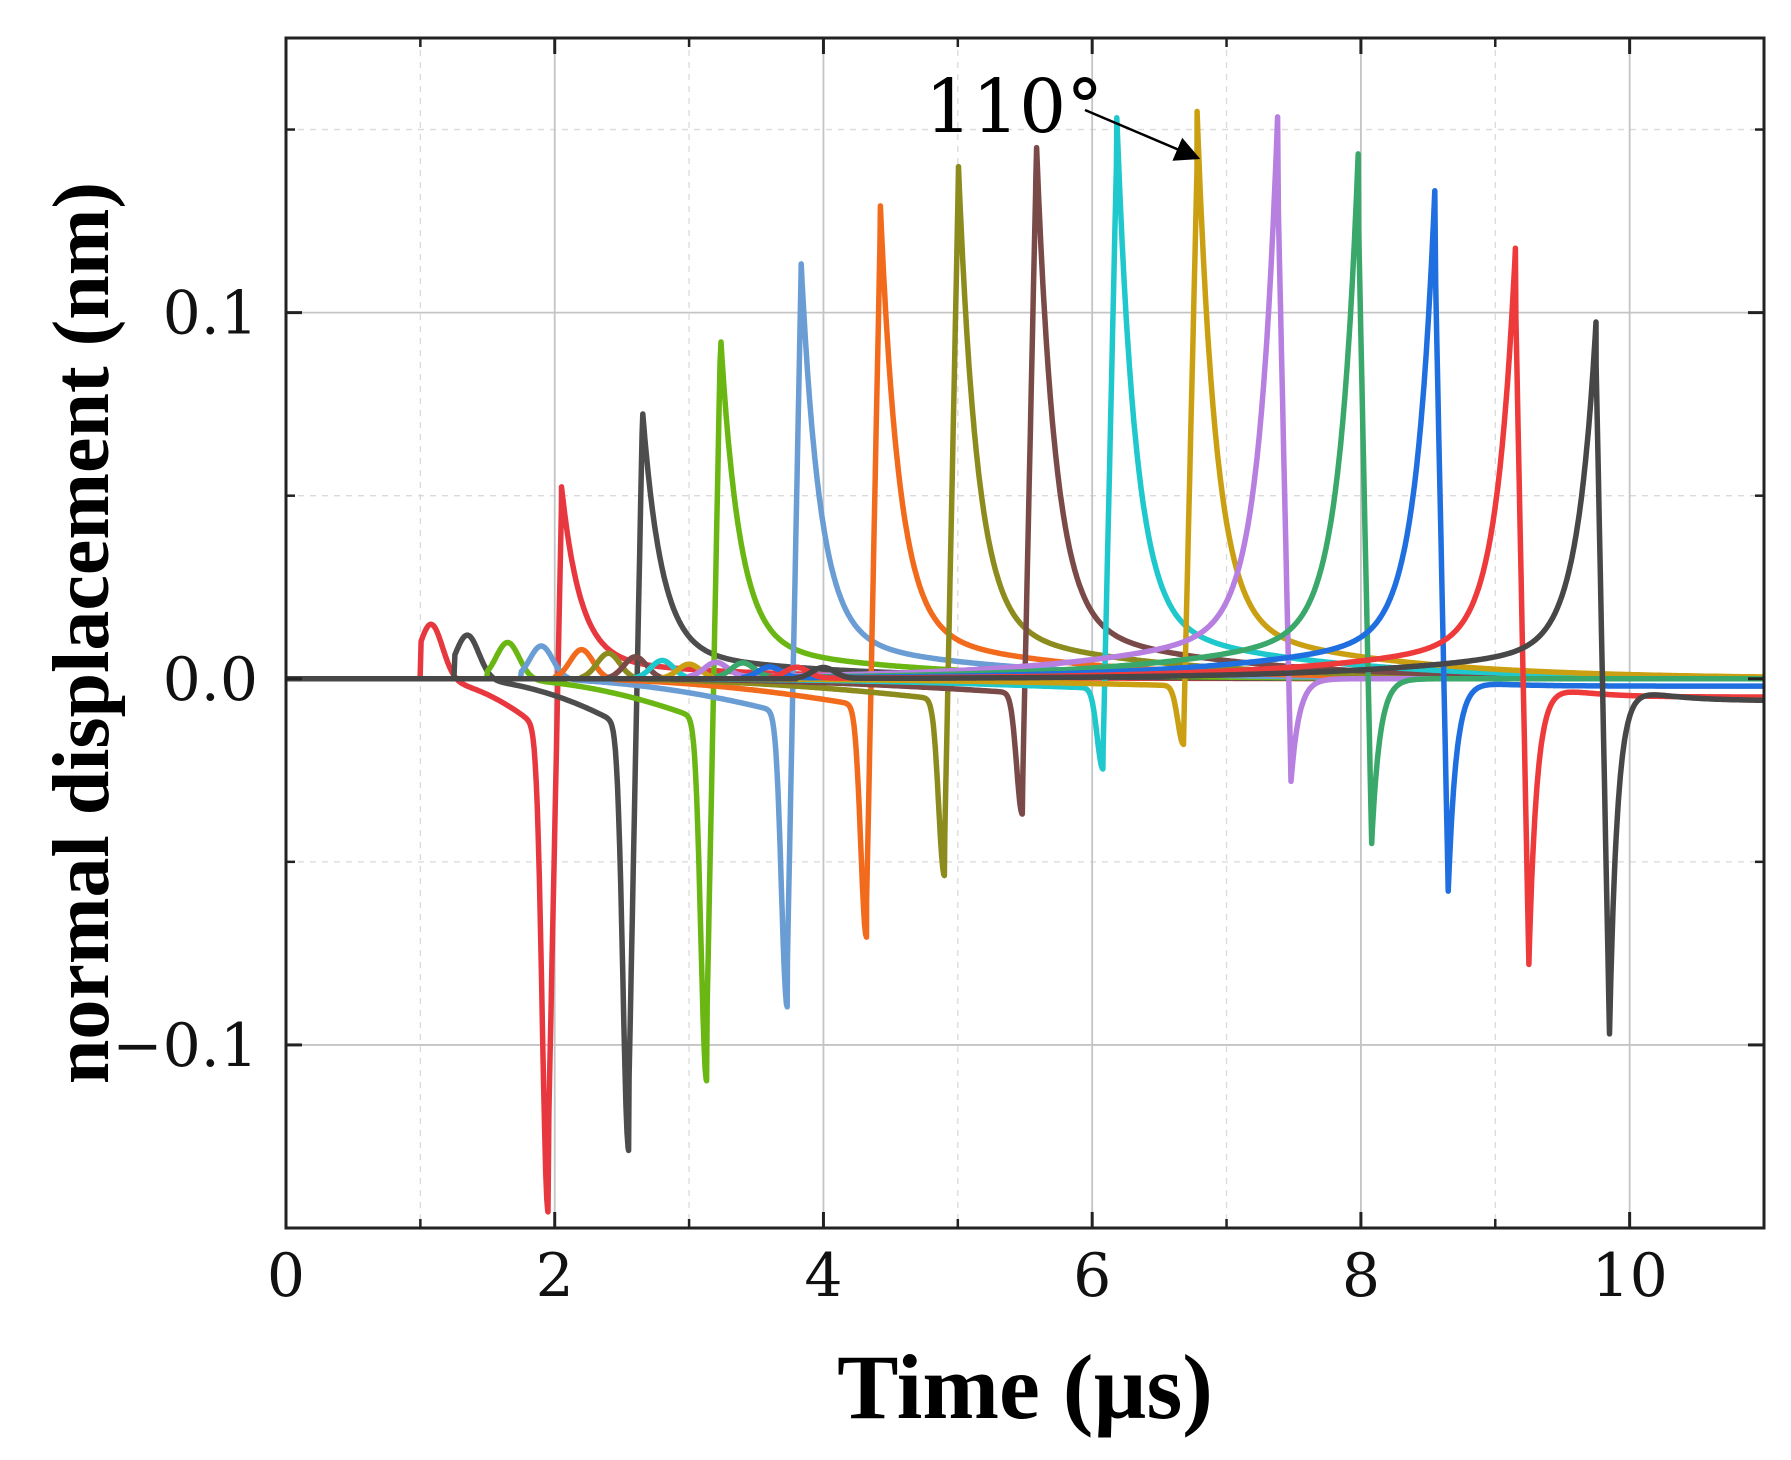 This screenshot has height=1460, width=1791. What do you see at coordinates (1142, 134) in the screenshot?
I see `annotation-arrow` at bounding box center [1142, 134].